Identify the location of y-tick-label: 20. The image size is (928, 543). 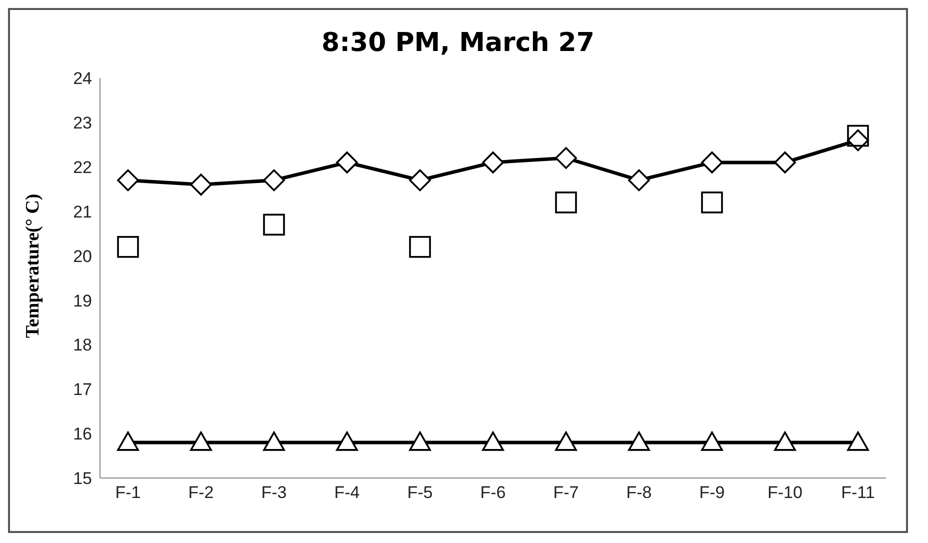
(82, 256).